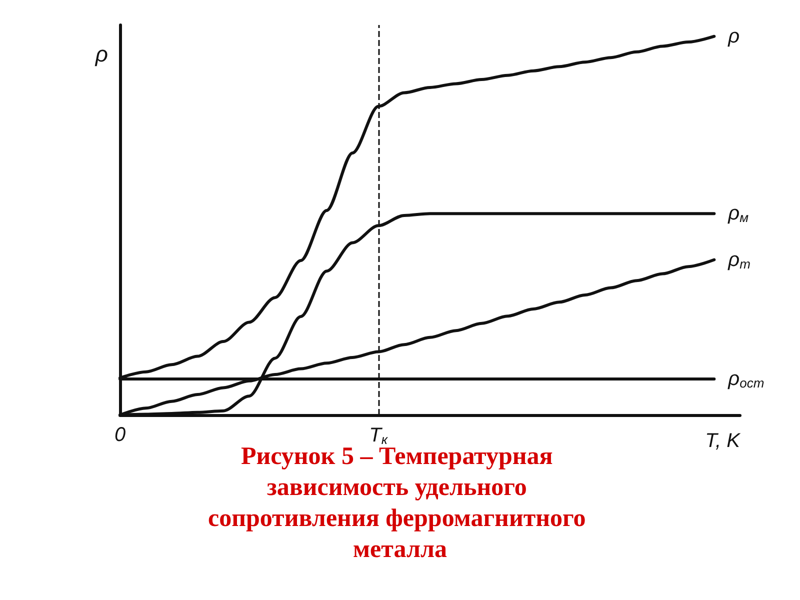  Describe the element at coordinates (745, 379) in the screenshot. I see `series-label: ρост` at that location.